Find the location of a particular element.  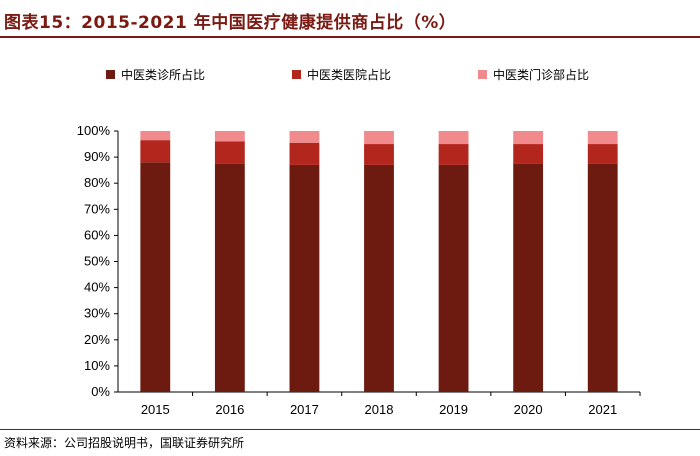

legend-item-hospital: 中医类医院占比 is located at coordinates (341, 74).